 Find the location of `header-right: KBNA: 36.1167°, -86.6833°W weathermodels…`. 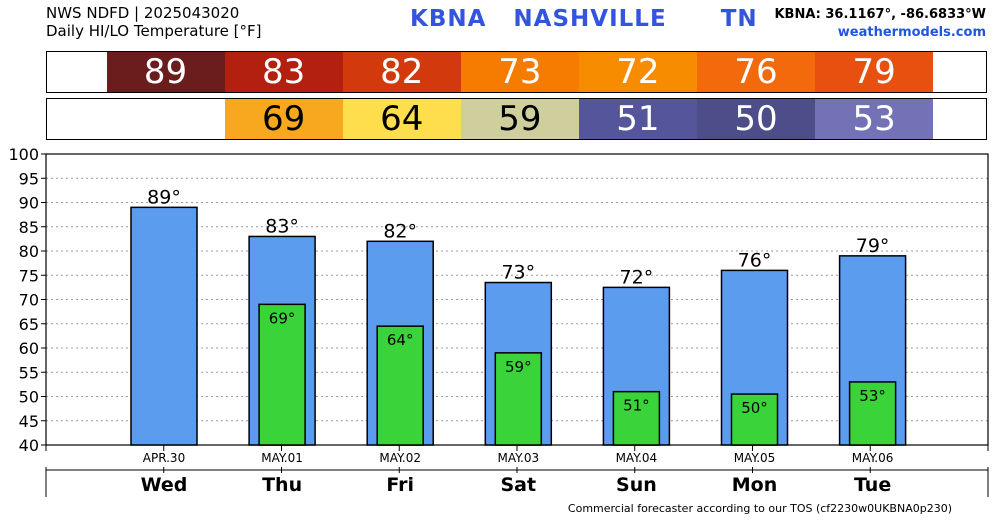

header-right: KBNA: 36.1167°, -86.6833°W weathermodels… is located at coordinates (880, 24).